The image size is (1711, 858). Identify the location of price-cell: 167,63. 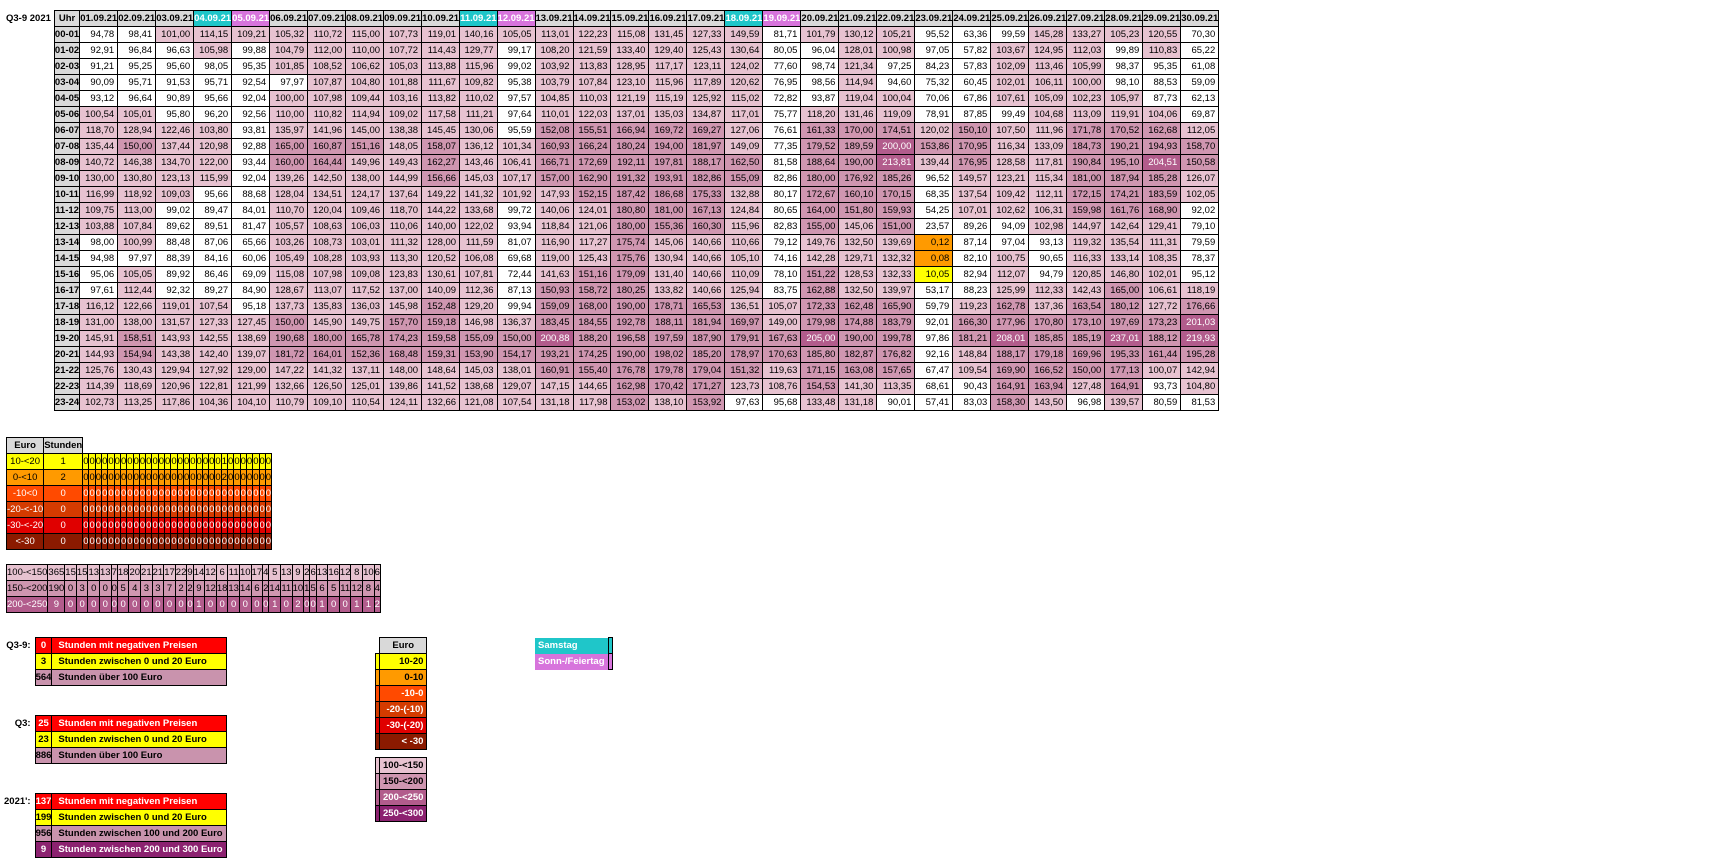
(782, 338).